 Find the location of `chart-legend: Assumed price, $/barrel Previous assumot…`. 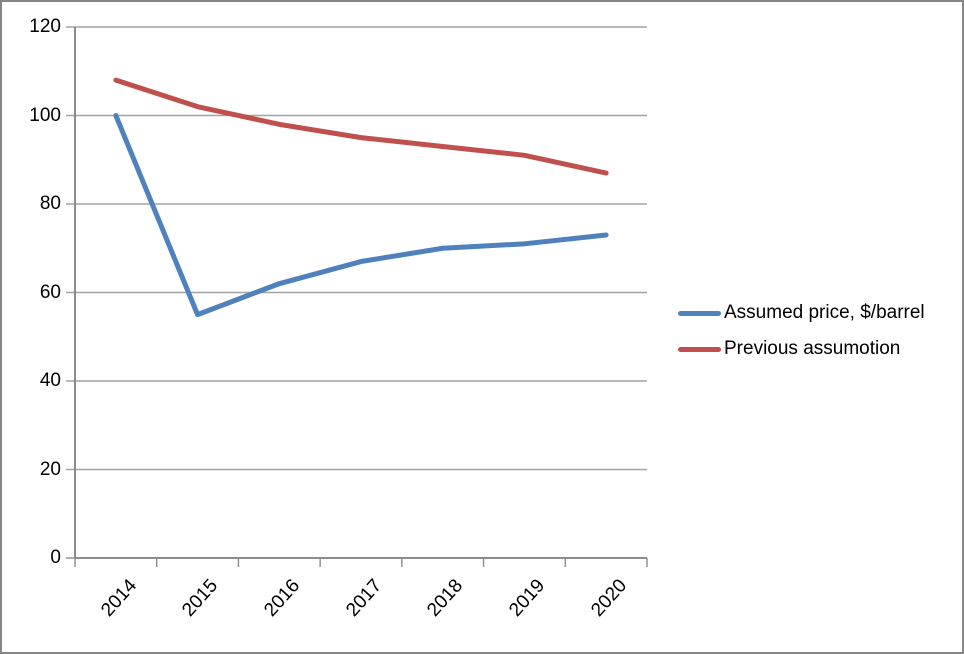

chart-legend: Assumed price, $/barrel Previous assumot… is located at coordinates (801, 331).